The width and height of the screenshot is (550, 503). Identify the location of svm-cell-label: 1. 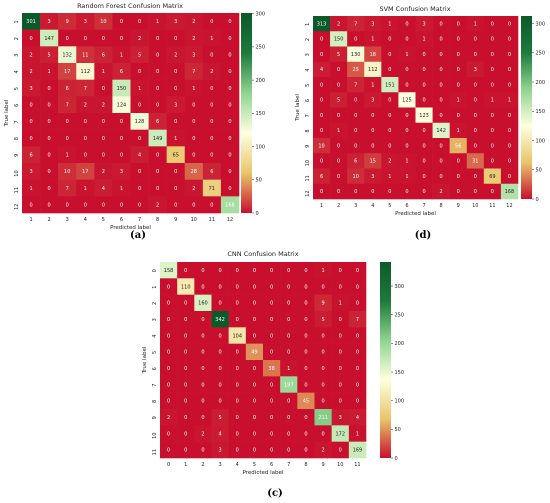
(406, 177).